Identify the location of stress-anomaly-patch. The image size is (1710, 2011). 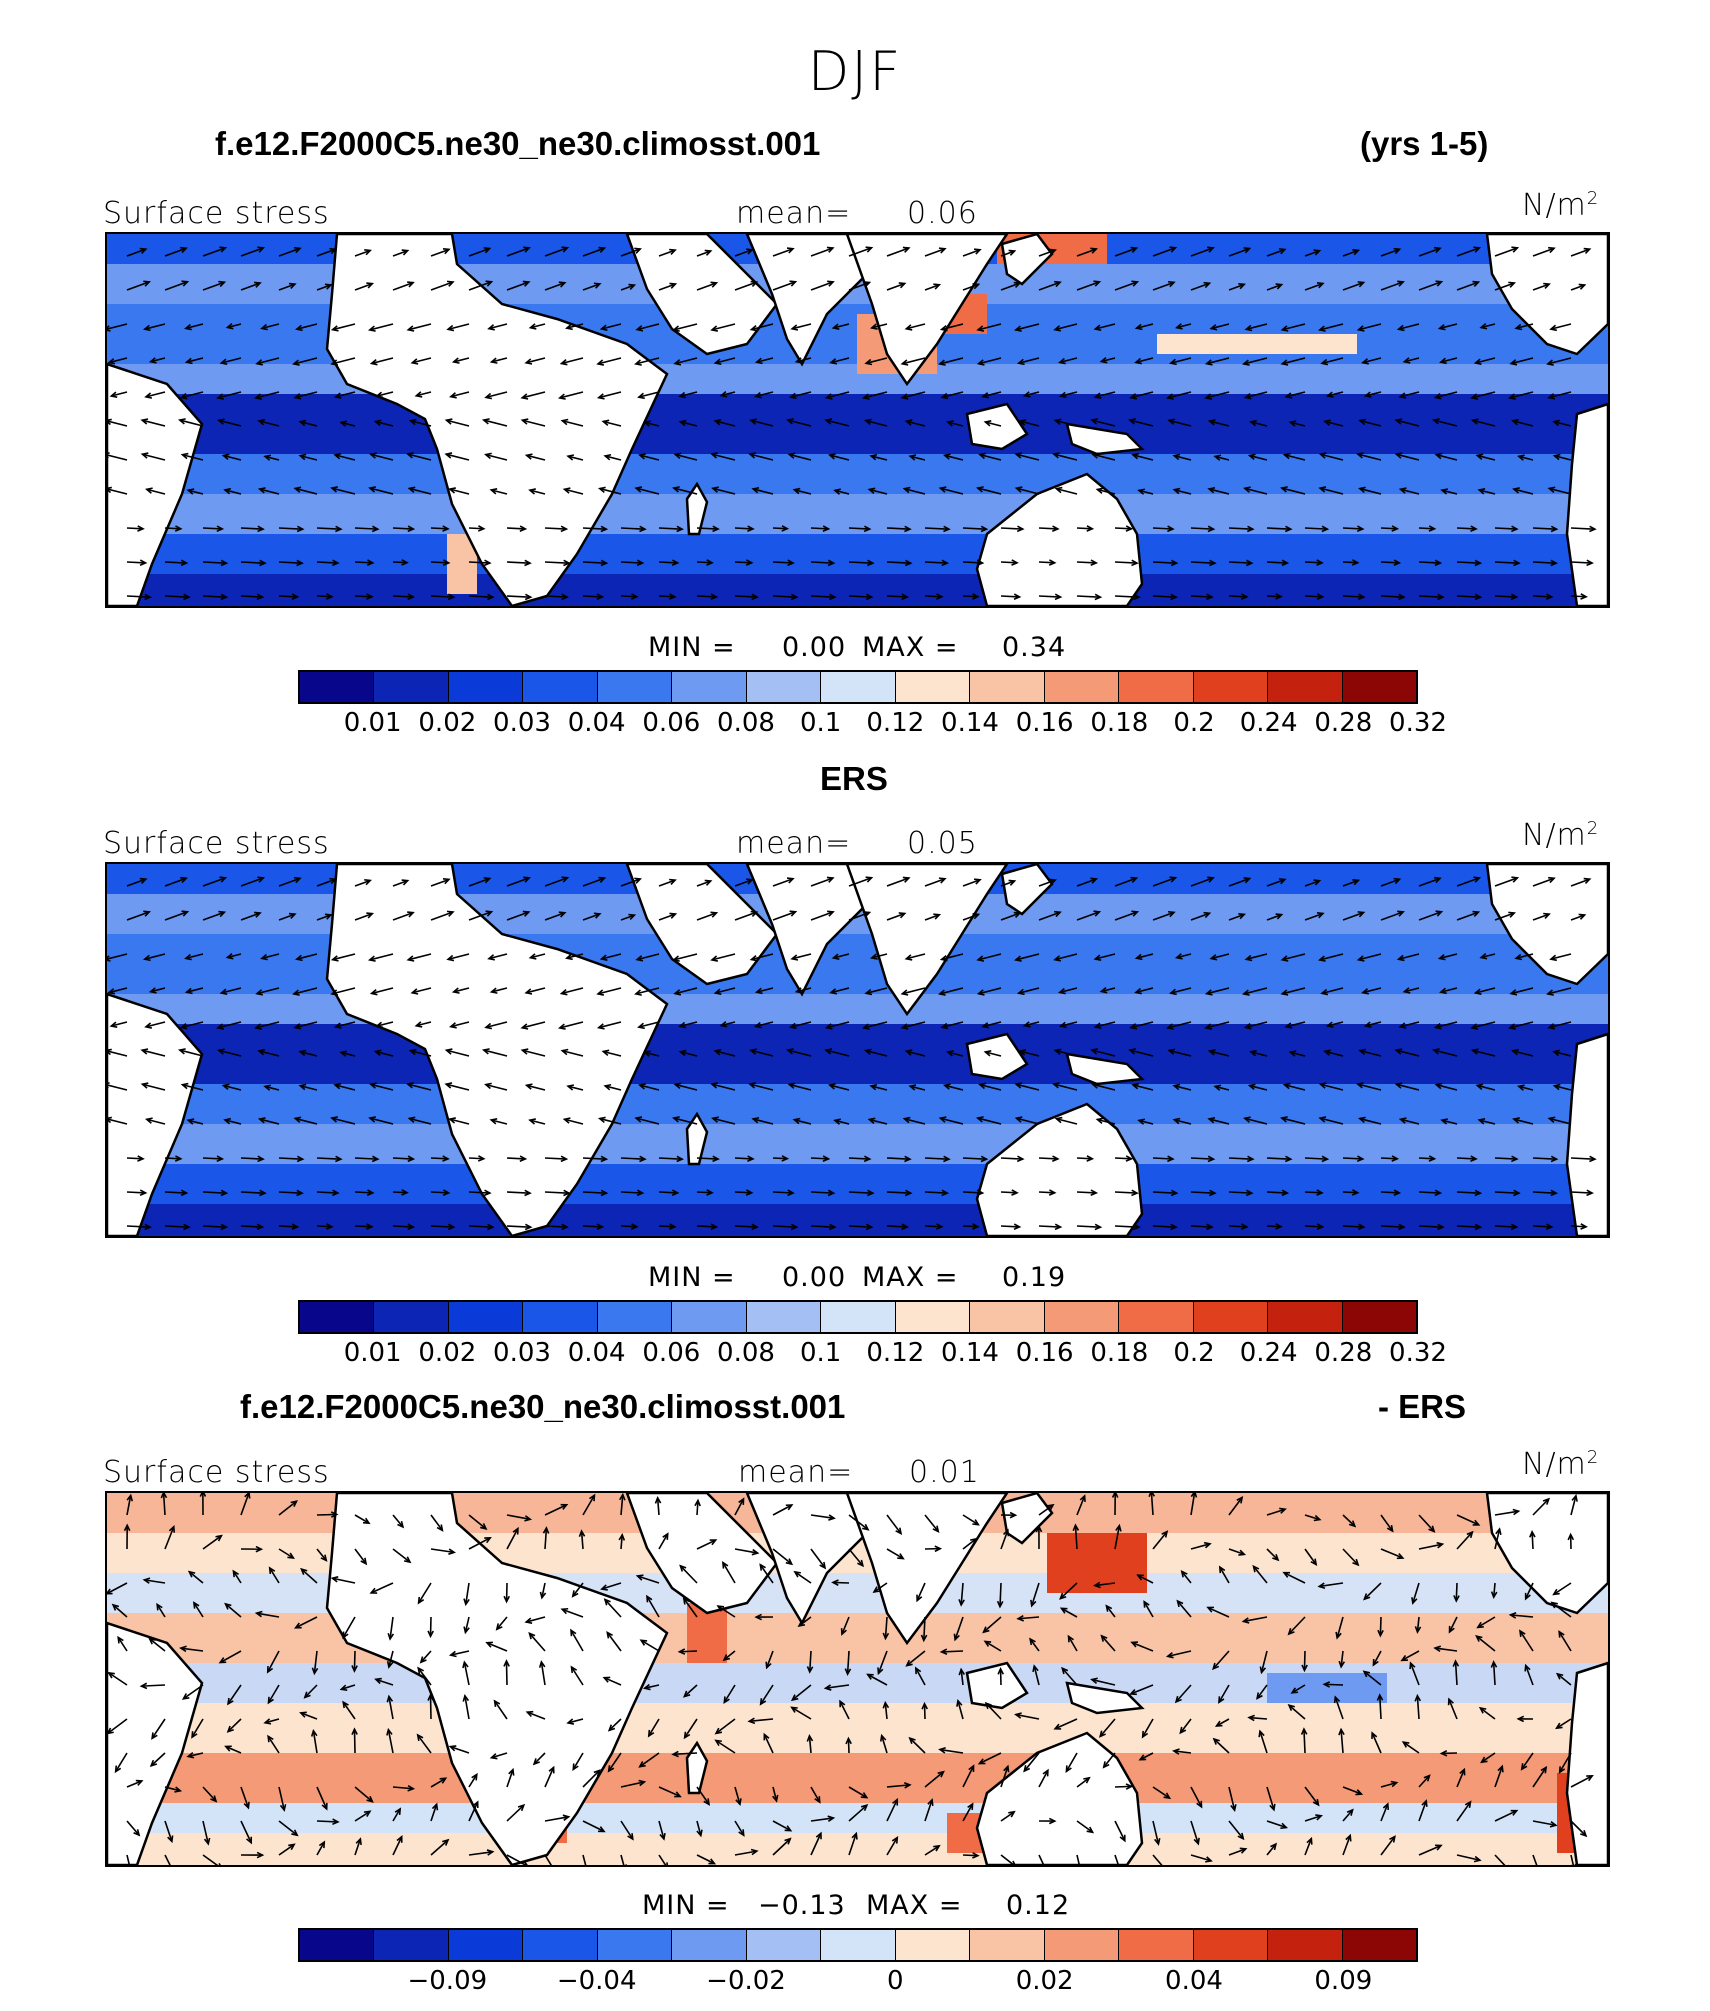
(1327, 1688).